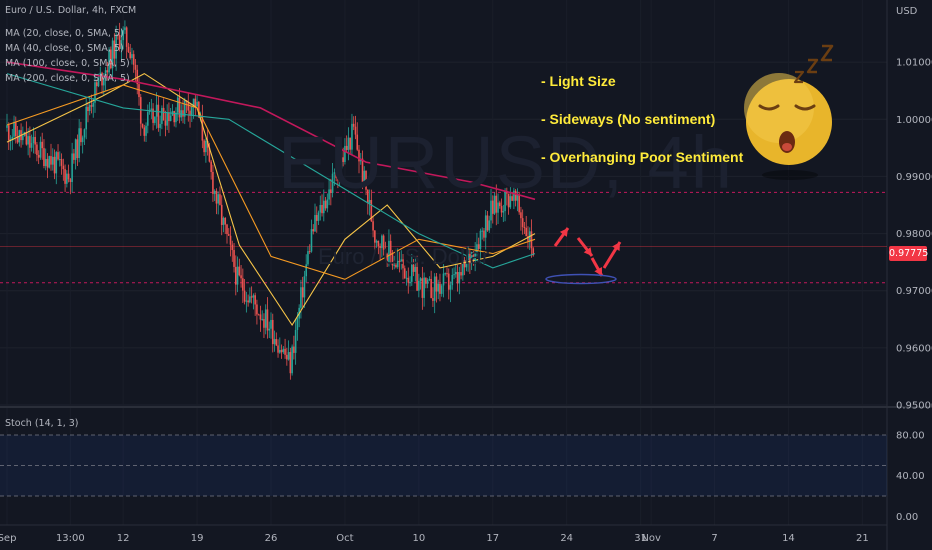 The image size is (932, 550). I want to click on emoji-shadow, so click(790, 175).